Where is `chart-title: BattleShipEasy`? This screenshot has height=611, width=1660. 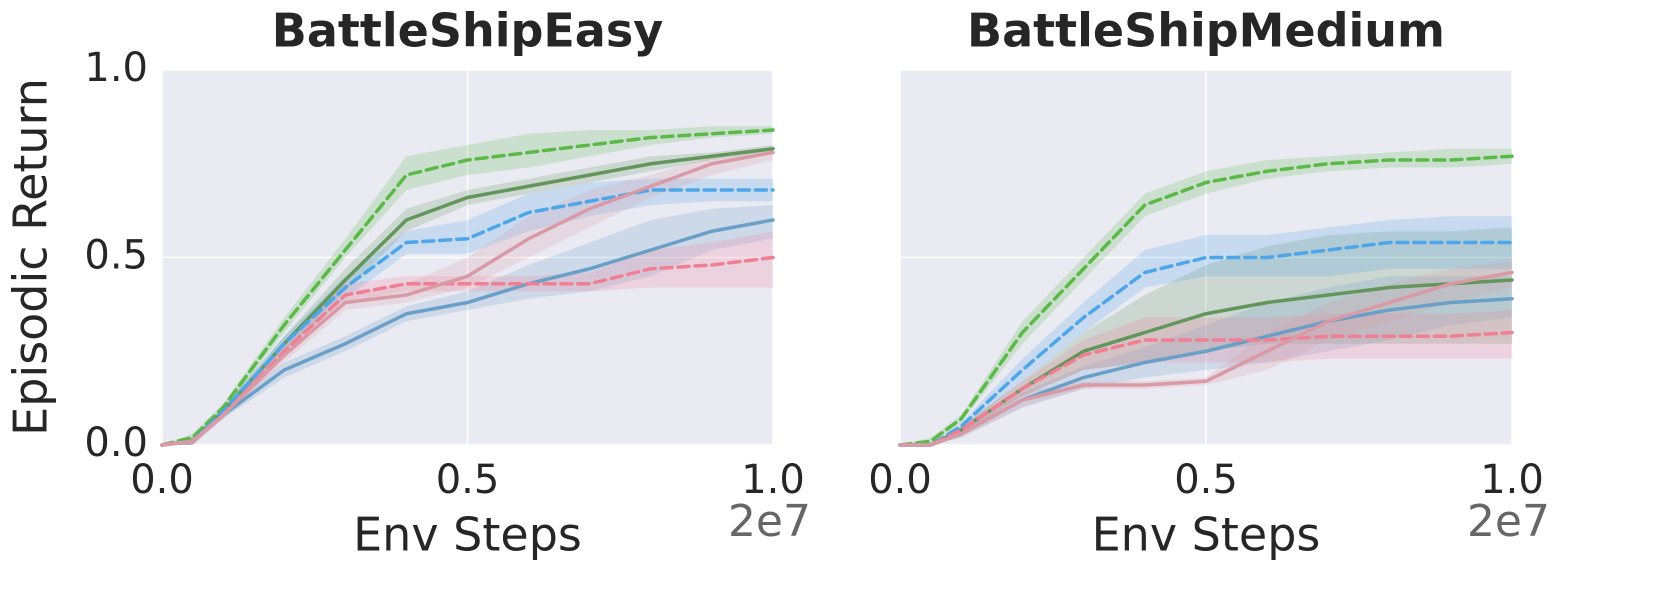 chart-title: BattleShipEasy is located at coordinates (467, 31).